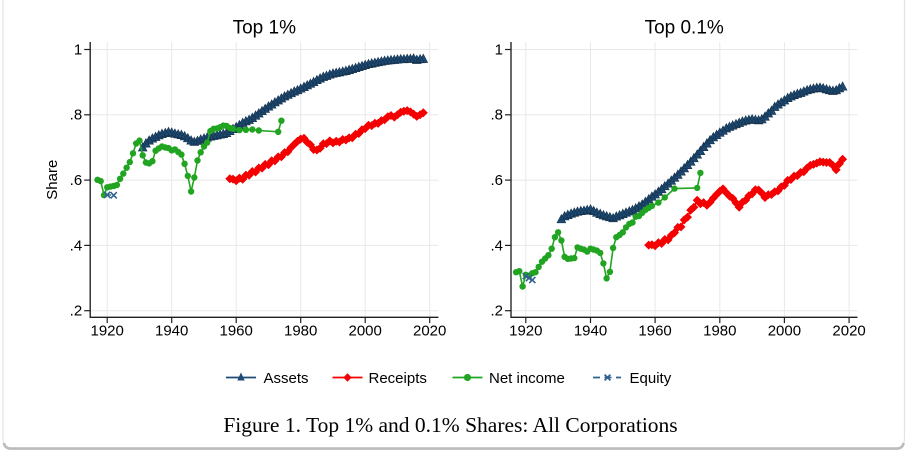 Image resolution: width=908 pixels, height=455 pixels. I want to click on svg-text: Top 0.1%, so click(684, 28).